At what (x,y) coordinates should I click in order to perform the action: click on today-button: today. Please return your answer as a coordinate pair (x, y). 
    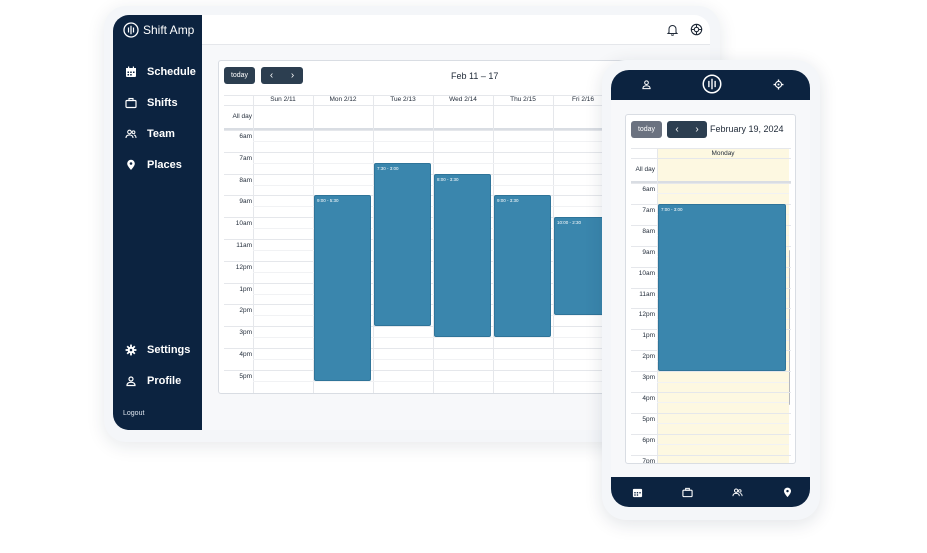
    Looking at the image, I should click on (239, 75).